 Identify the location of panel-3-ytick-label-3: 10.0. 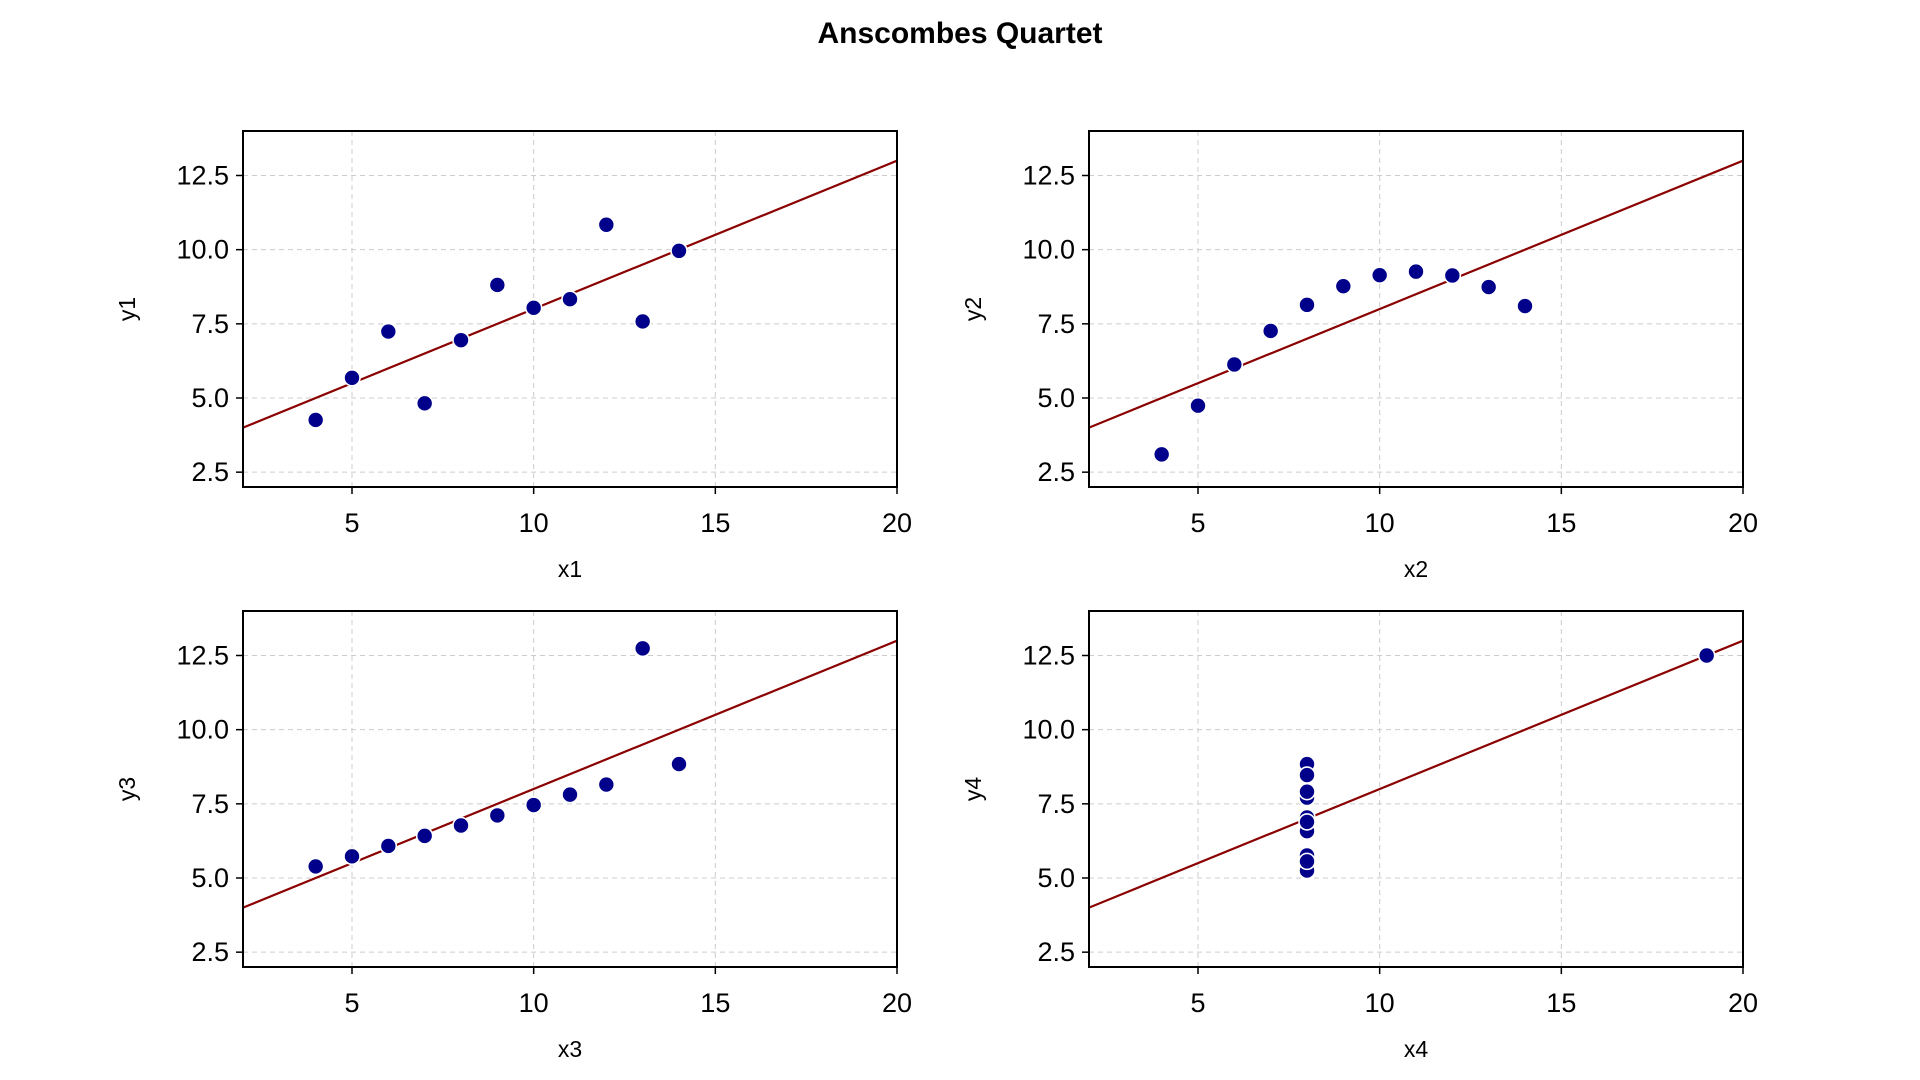
(202, 730).